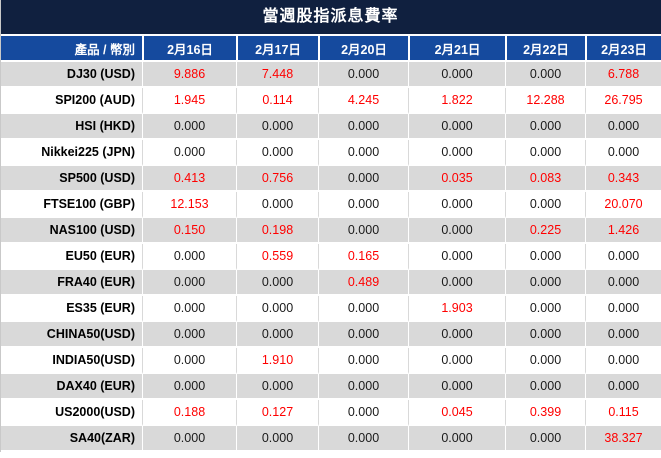 The width and height of the screenshot is (661, 458). Describe the element at coordinates (71, 387) in the screenshot. I see `product-cell: DAX40 (EUR)` at that location.